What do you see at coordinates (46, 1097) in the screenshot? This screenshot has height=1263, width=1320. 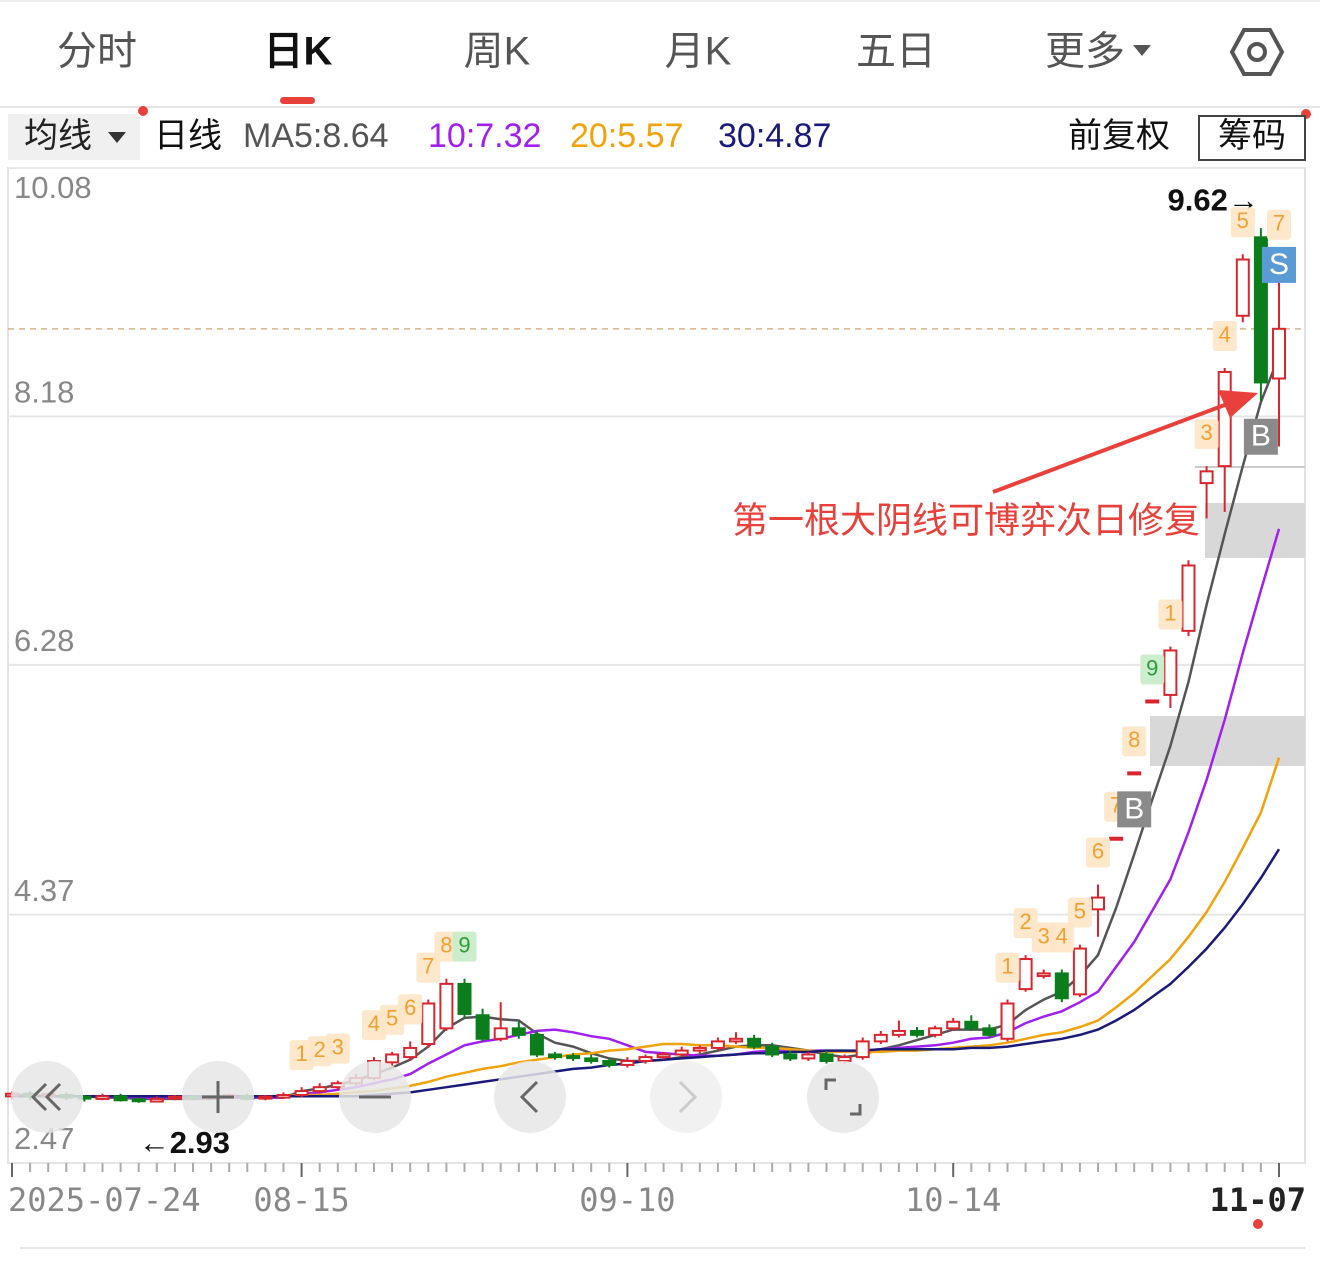 I see `rewind-icon` at bounding box center [46, 1097].